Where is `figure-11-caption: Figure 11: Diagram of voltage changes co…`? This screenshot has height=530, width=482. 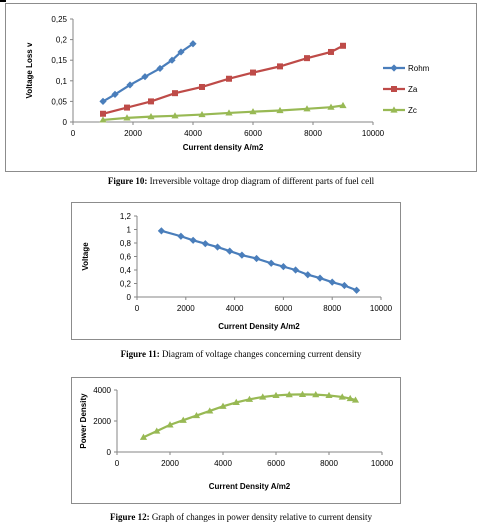
figure-11-caption: Figure 11: Diagram of voltage changes co… is located at coordinates (241, 354).